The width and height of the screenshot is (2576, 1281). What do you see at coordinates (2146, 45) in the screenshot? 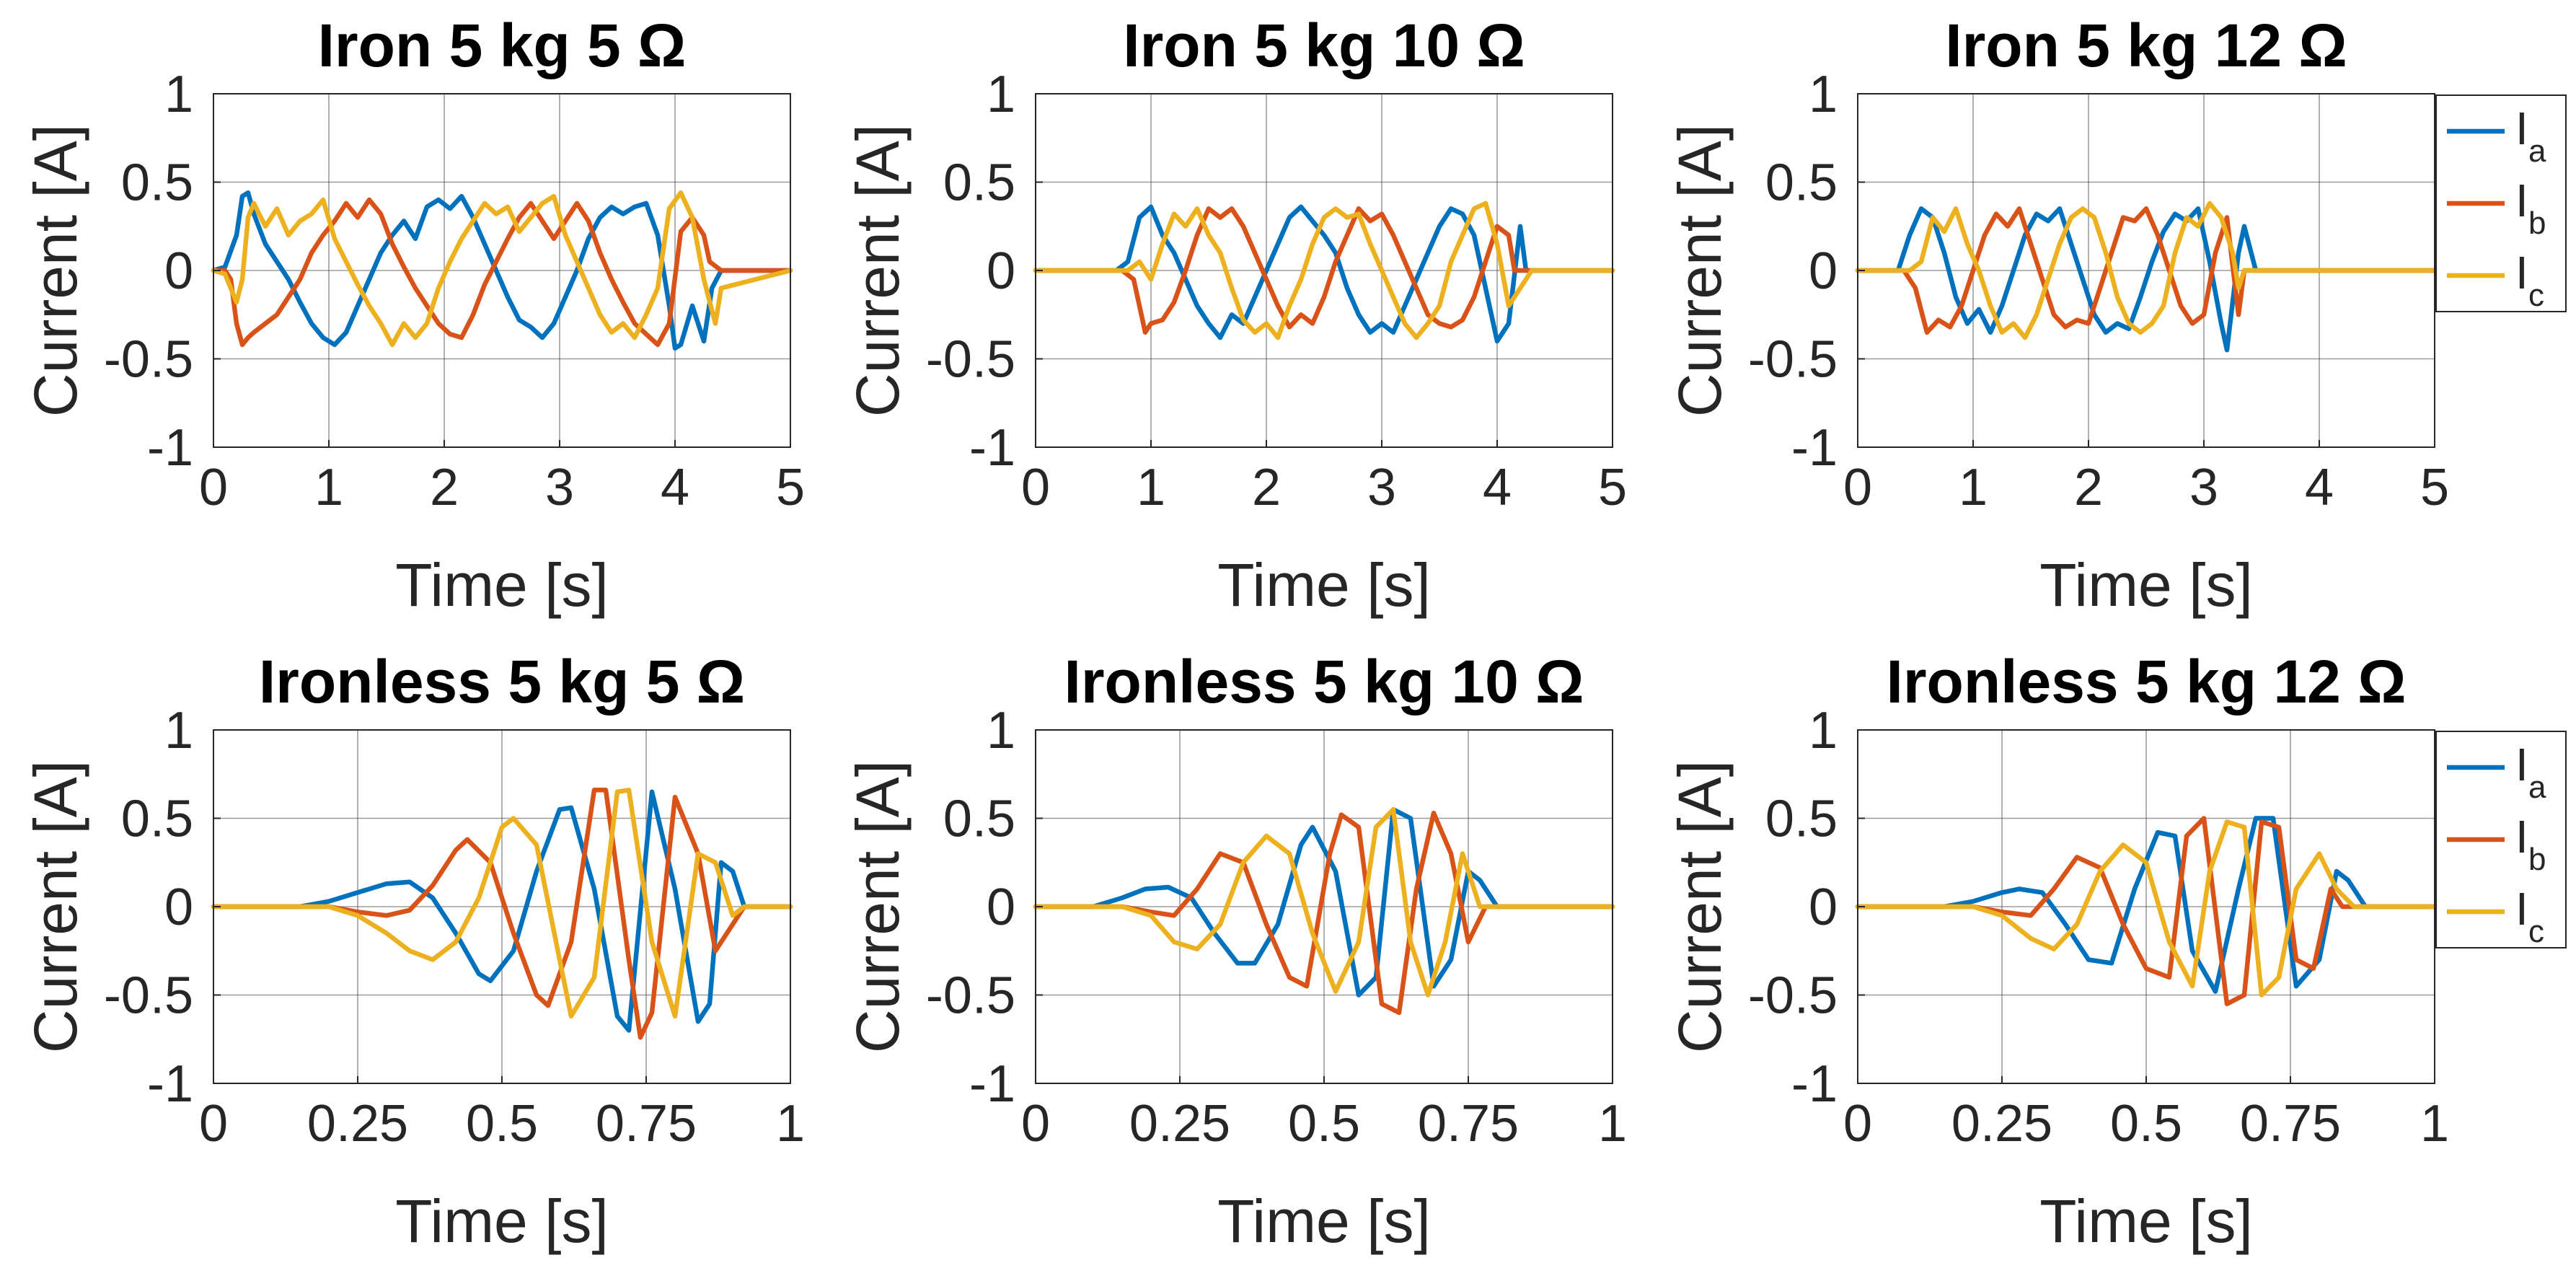
I see `chart-title: Iron 5 kg 12 Ω` at bounding box center [2146, 45].